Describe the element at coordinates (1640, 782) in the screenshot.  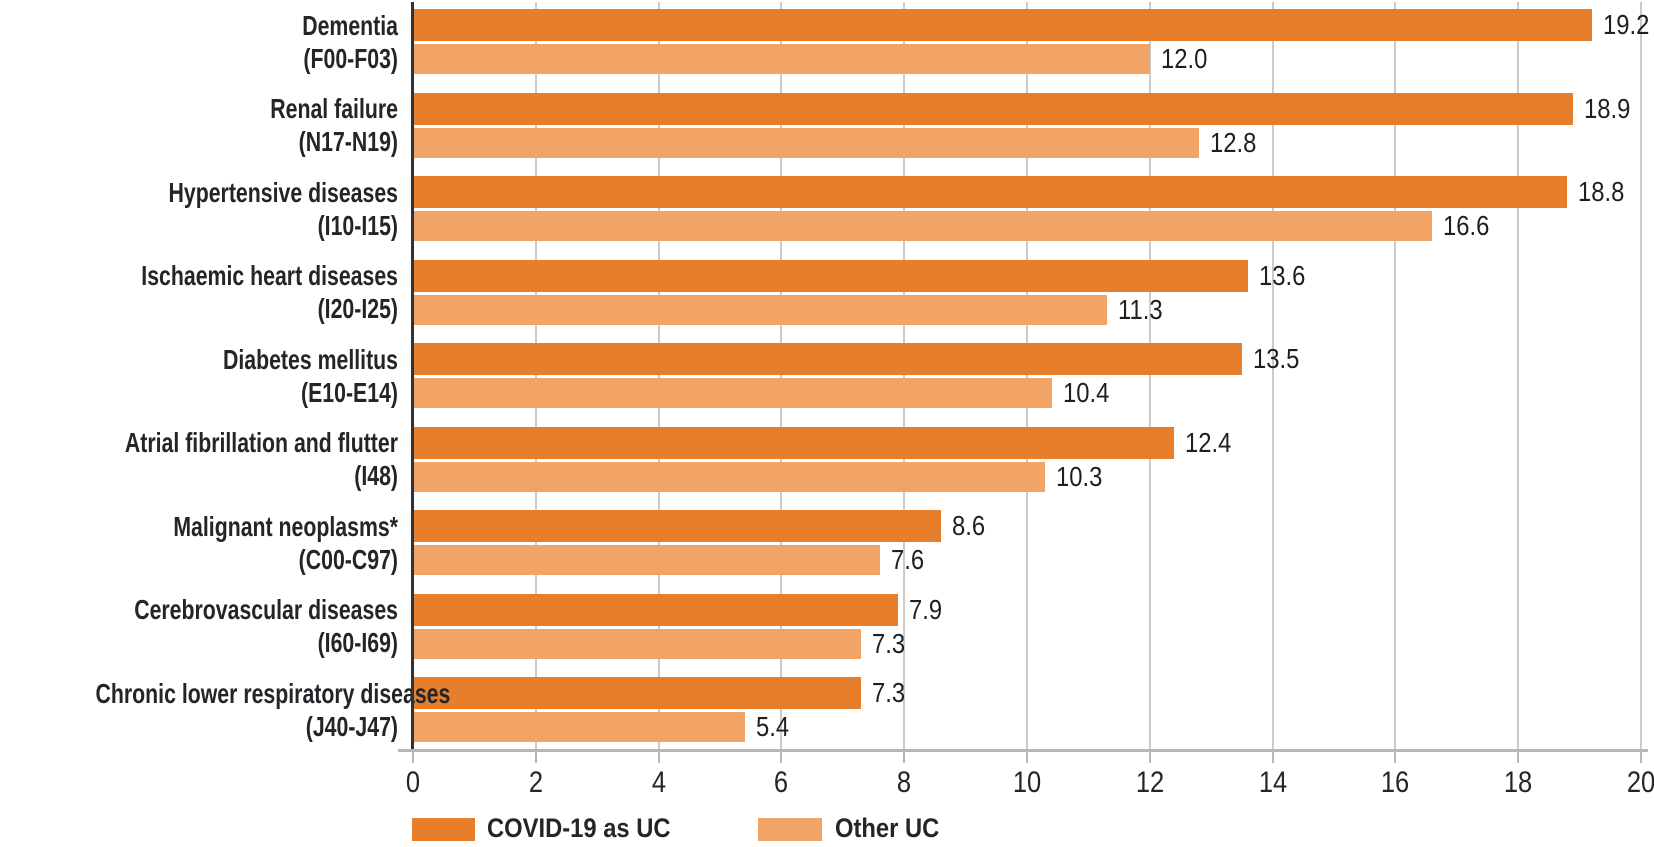
I see `x-axis-tick-label-20: 20` at that location.